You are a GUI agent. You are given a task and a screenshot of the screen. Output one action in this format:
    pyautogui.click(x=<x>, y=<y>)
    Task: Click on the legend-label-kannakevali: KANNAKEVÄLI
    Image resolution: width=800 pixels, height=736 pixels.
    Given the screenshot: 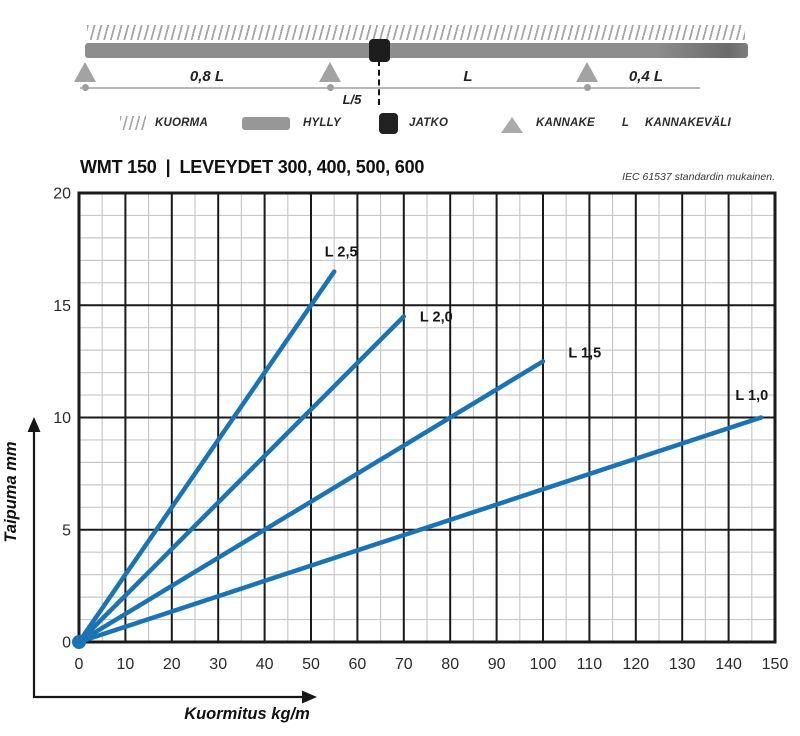 What is the action you would take?
    pyautogui.click(x=688, y=123)
    